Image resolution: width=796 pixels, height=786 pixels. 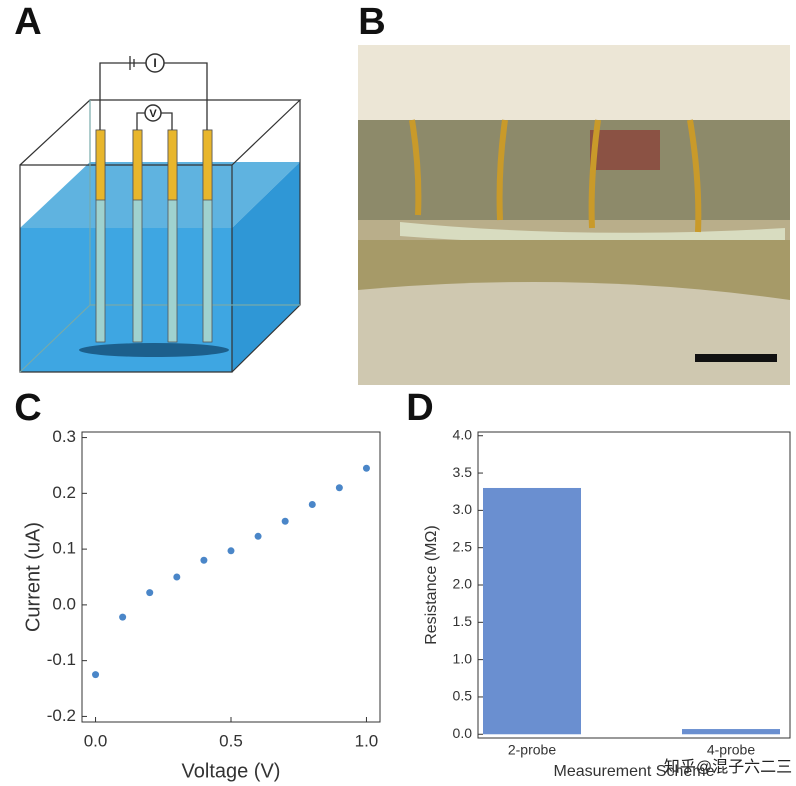 I want to click on x-tick-label: 1.0, so click(x=367, y=740).